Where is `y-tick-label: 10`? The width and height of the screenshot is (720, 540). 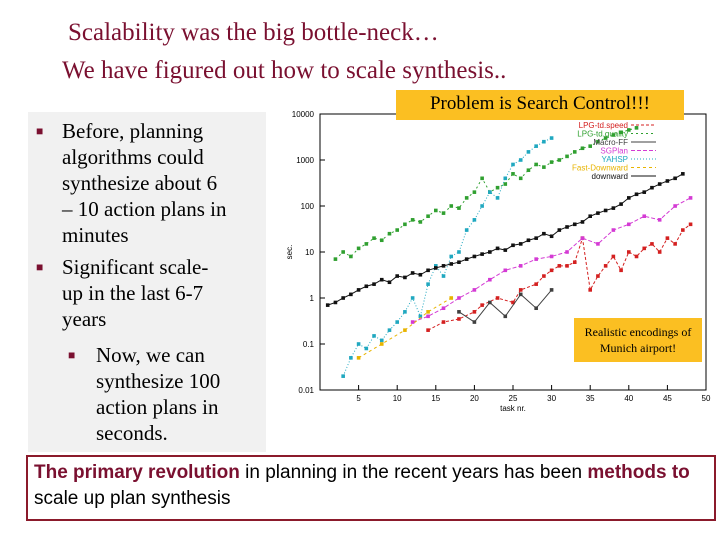
y-tick-label: 10 is located at coordinates (309, 252).